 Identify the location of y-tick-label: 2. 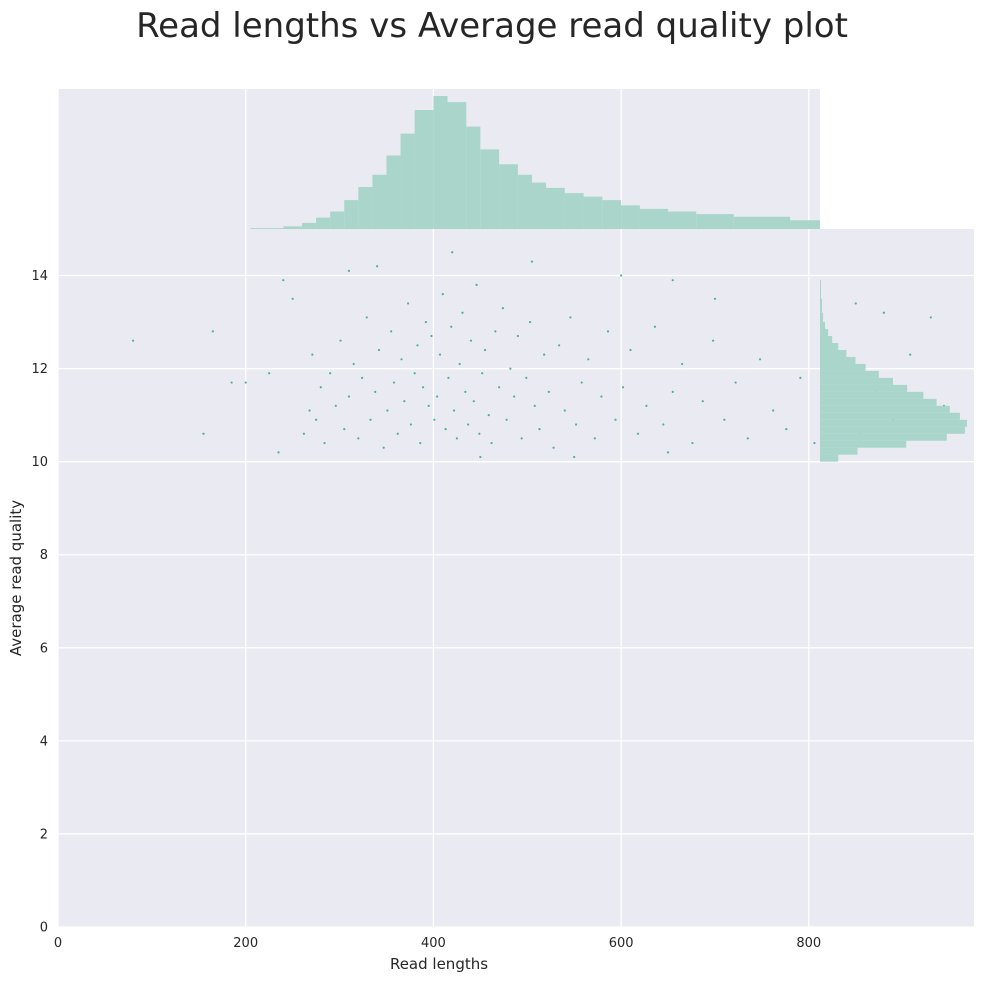
(44, 834).